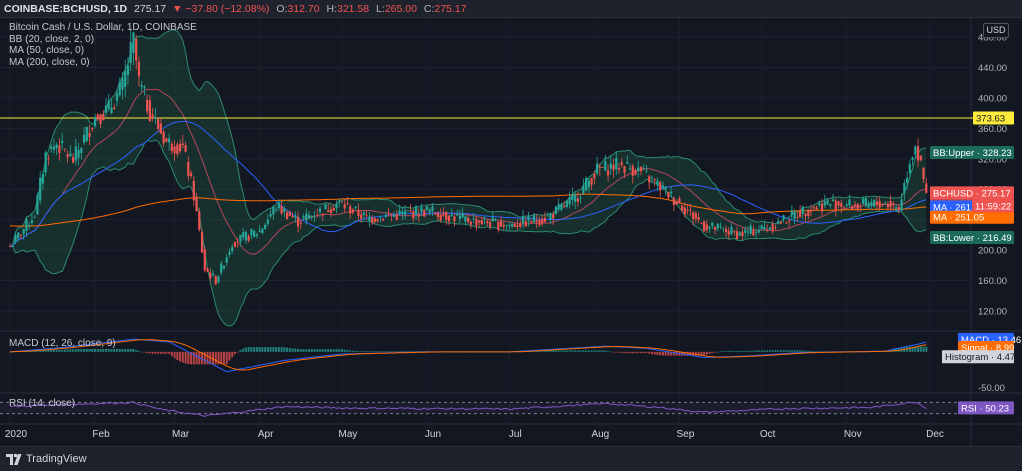 This screenshot has height=471, width=1022. I want to click on rsi-legend: RSI (14, close), so click(42, 403).